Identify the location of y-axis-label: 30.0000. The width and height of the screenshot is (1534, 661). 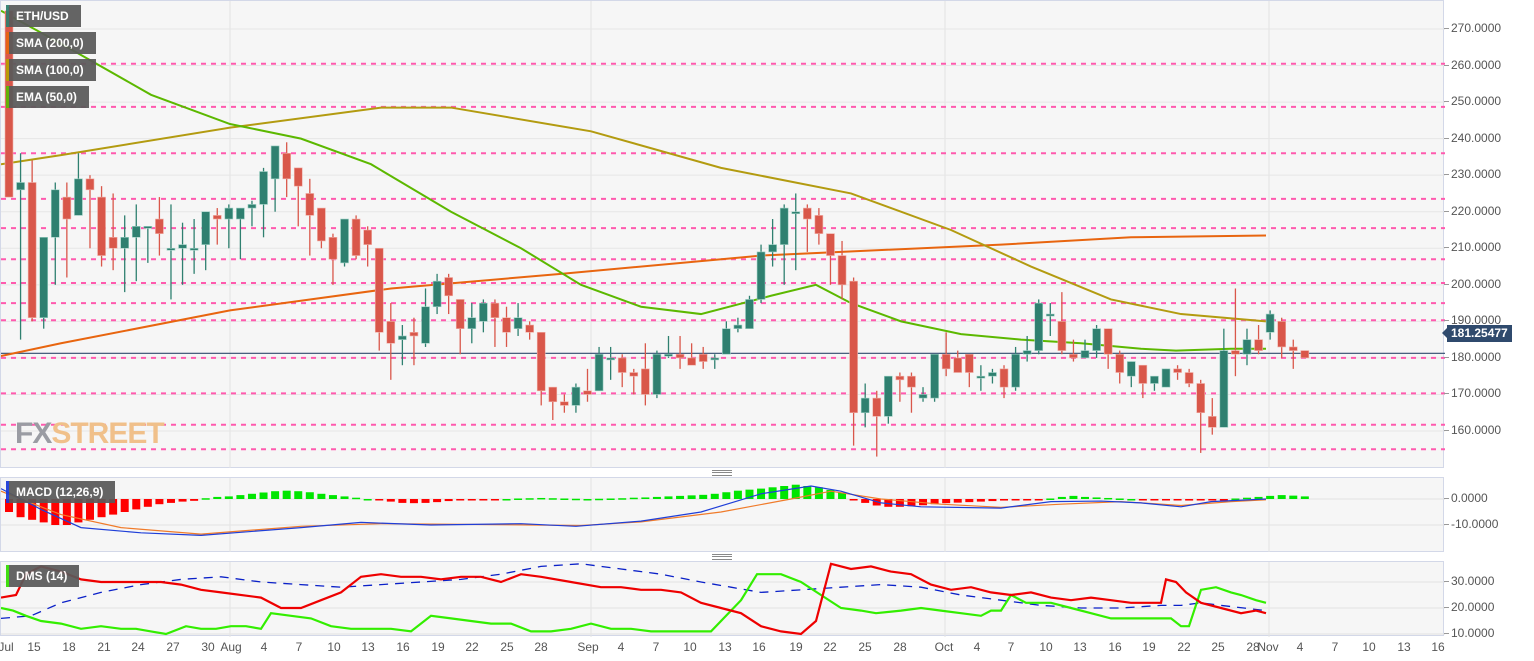
(1473, 581).